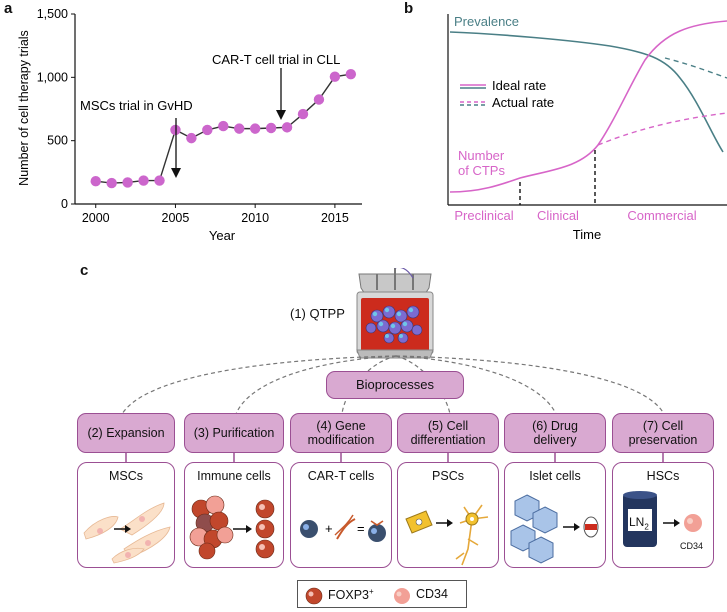 The width and height of the screenshot is (727, 612). What do you see at coordinates (314, 596) in the screenshot?
I see `foxp3-icon` at bounding box center [314, 596].